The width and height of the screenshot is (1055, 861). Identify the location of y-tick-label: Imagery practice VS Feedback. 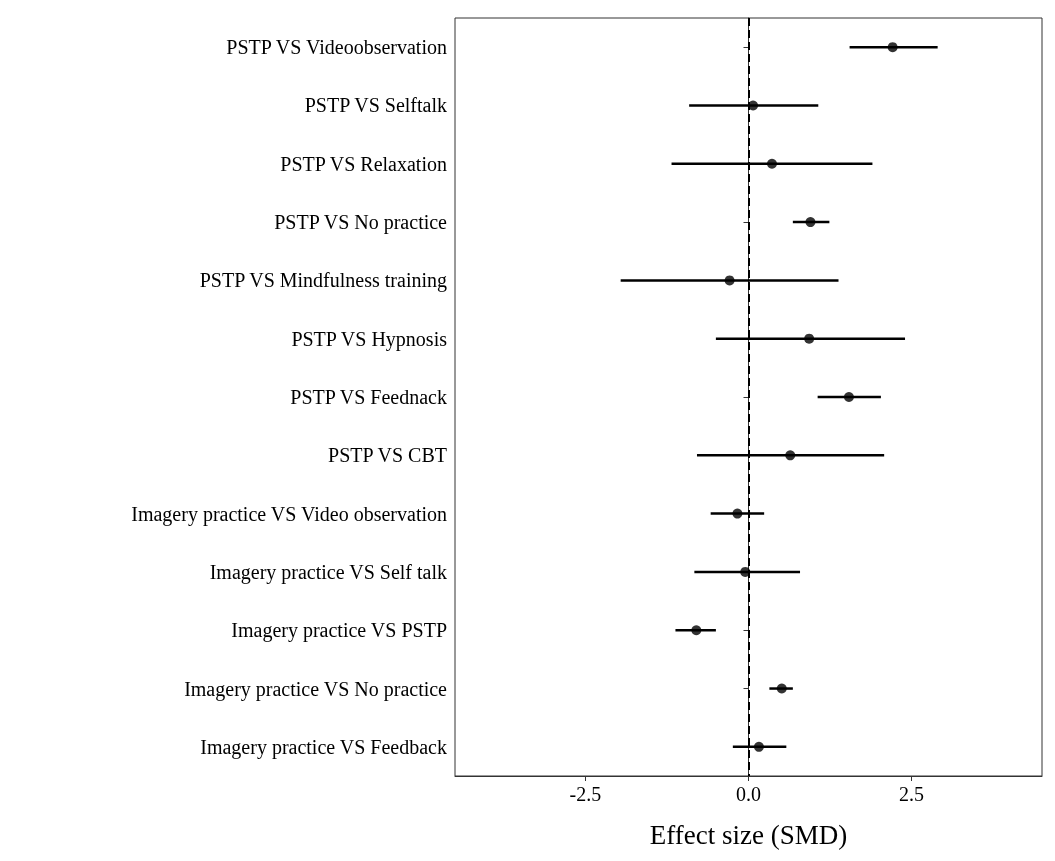
(323, 747).